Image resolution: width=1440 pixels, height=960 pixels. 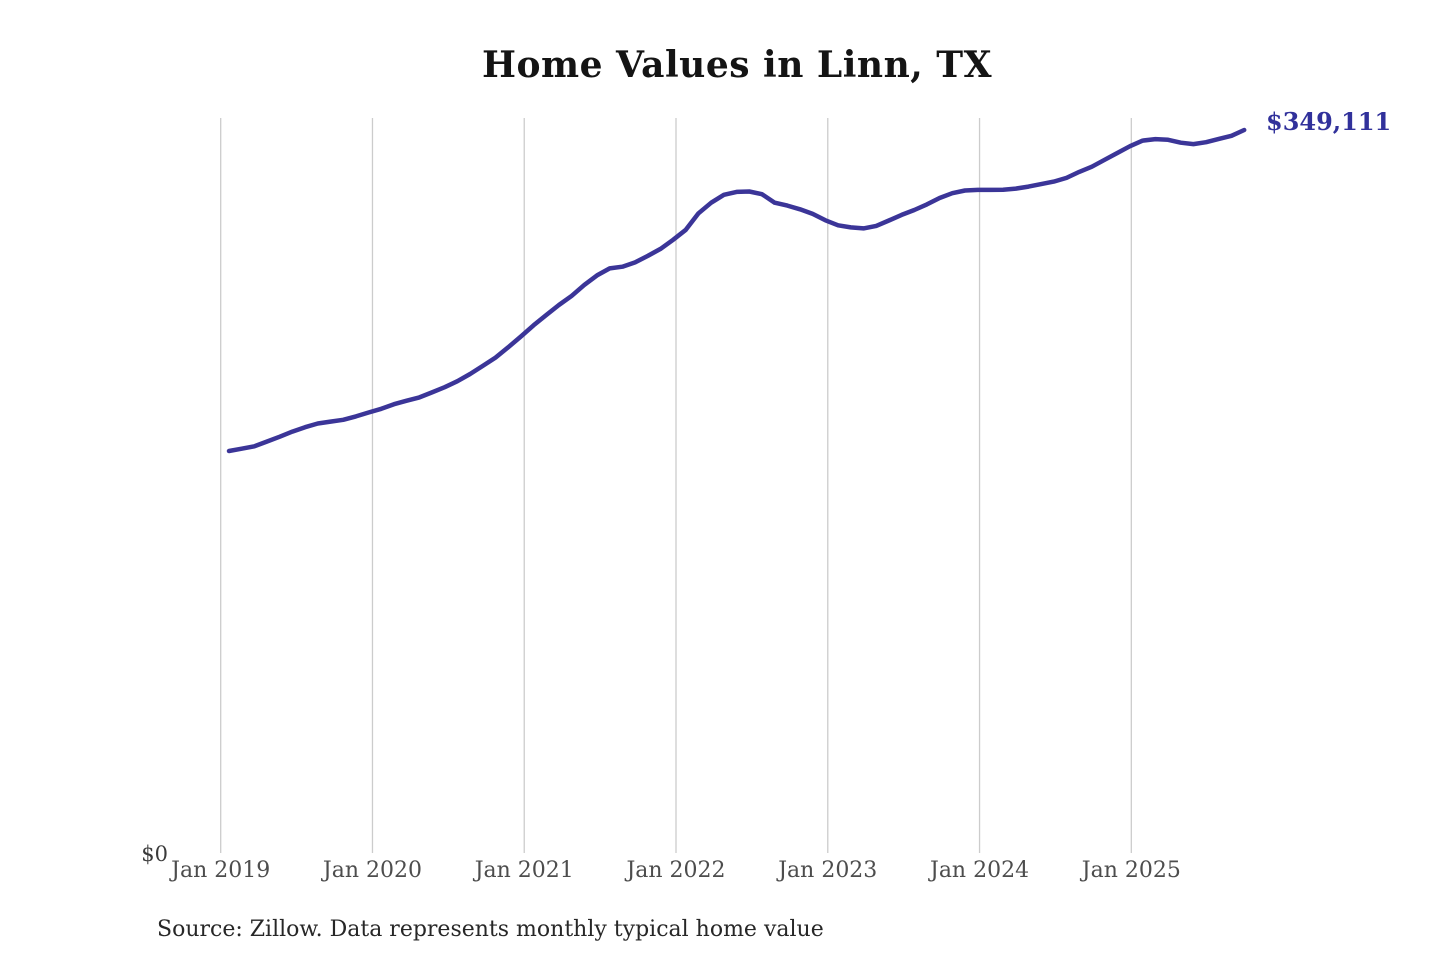 I want to click on latest-value-label: $349,111, so click(x=1329, y=121).